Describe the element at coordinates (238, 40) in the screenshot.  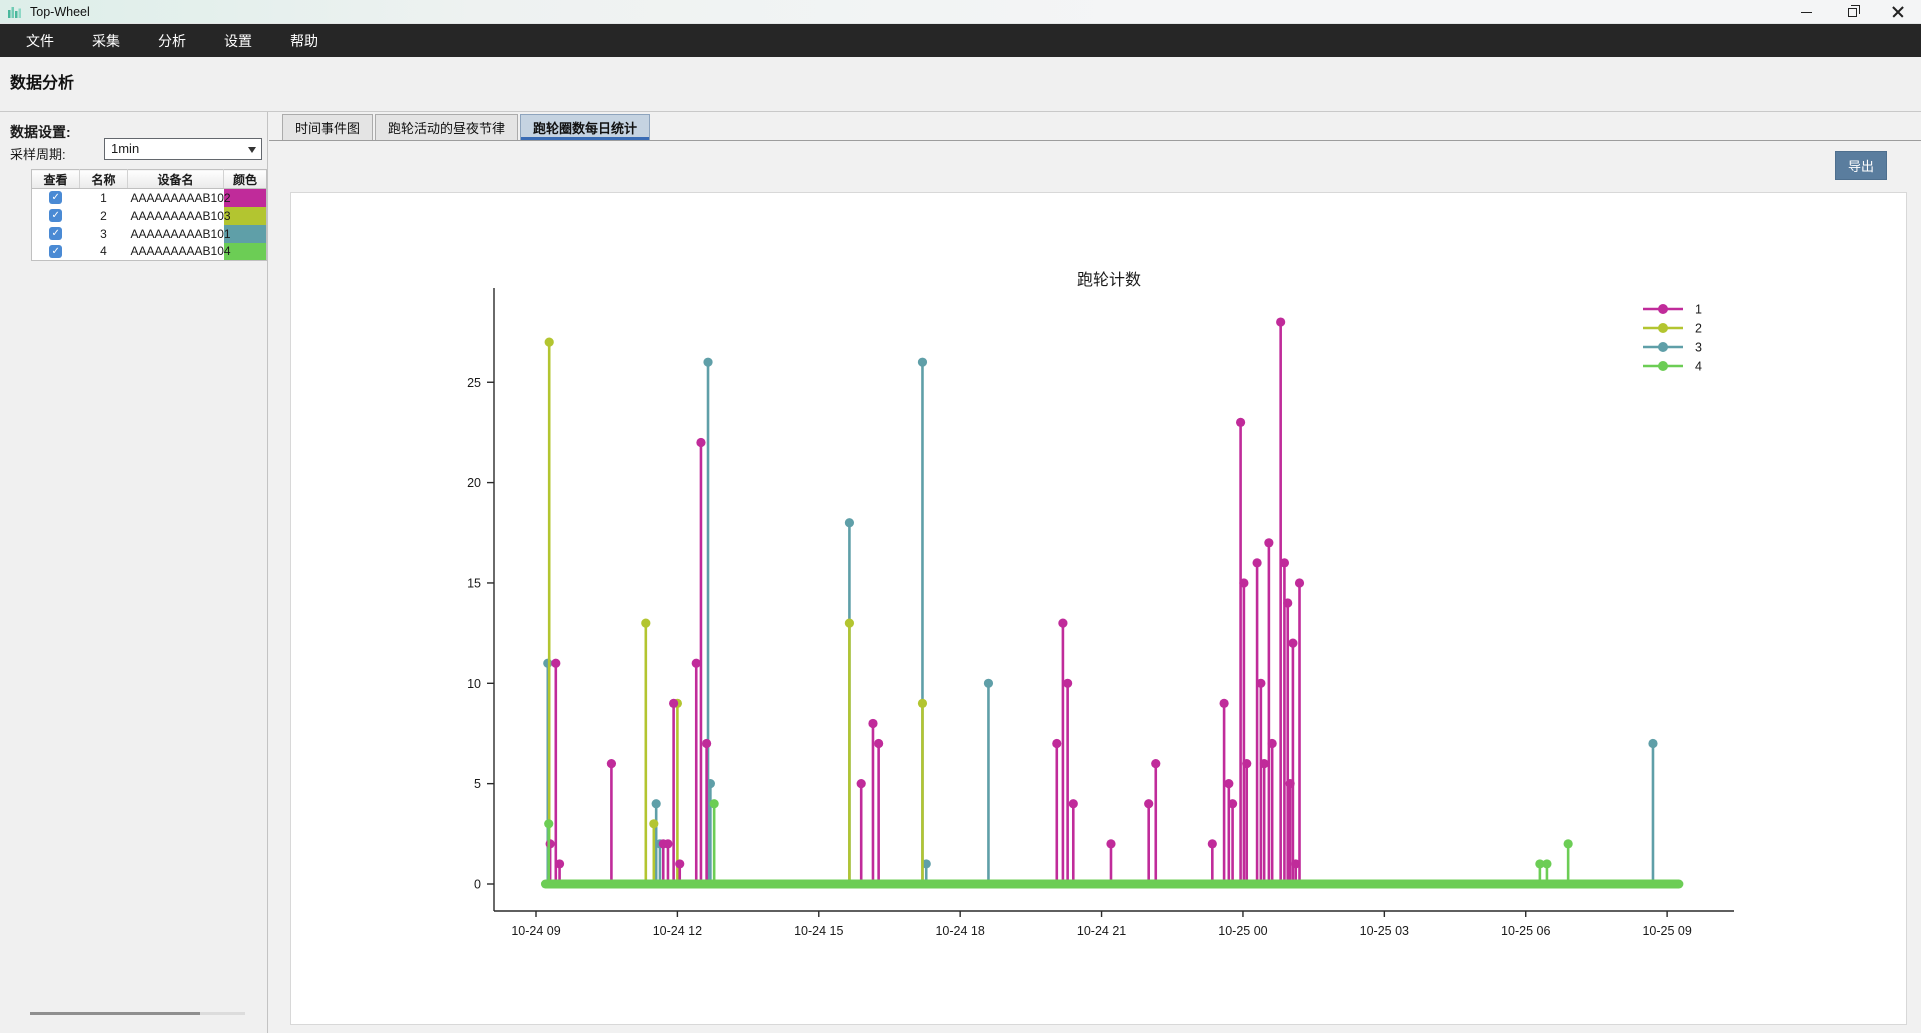
I see `menu-item-4: 设置` at that location.